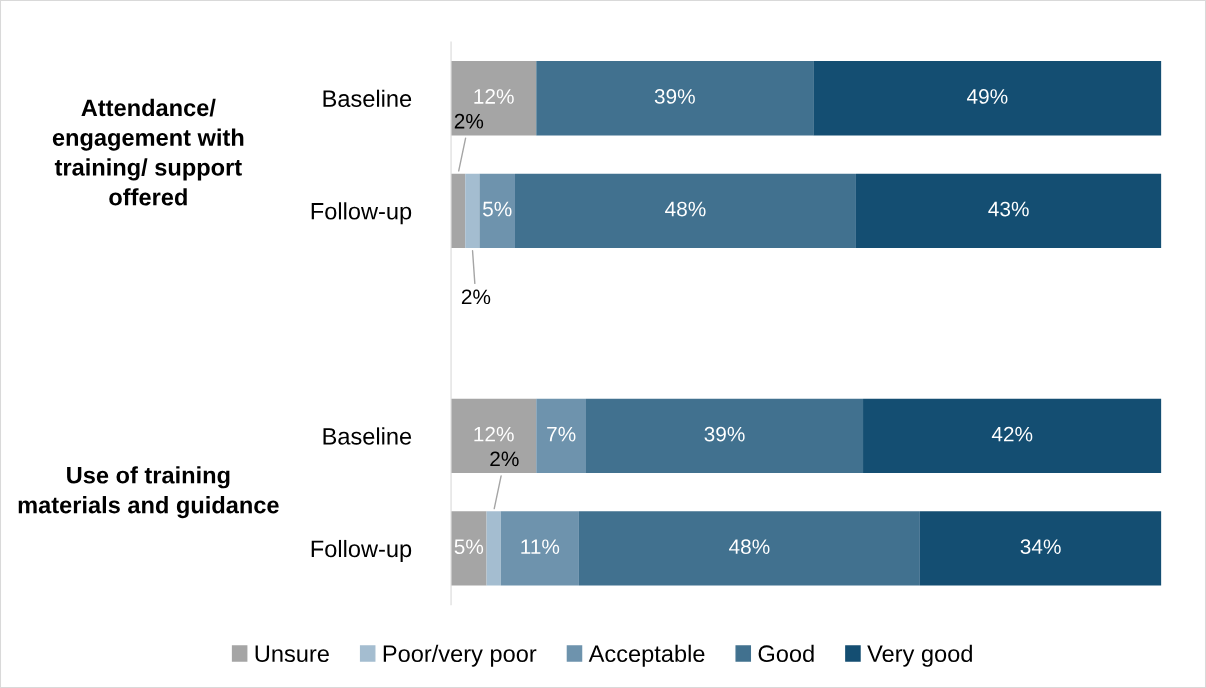 The image size is (1206, 688). Describe the element at coordinates (460, 655) in the screenshot. I see `legend-label: Poor/very poor` at that location.